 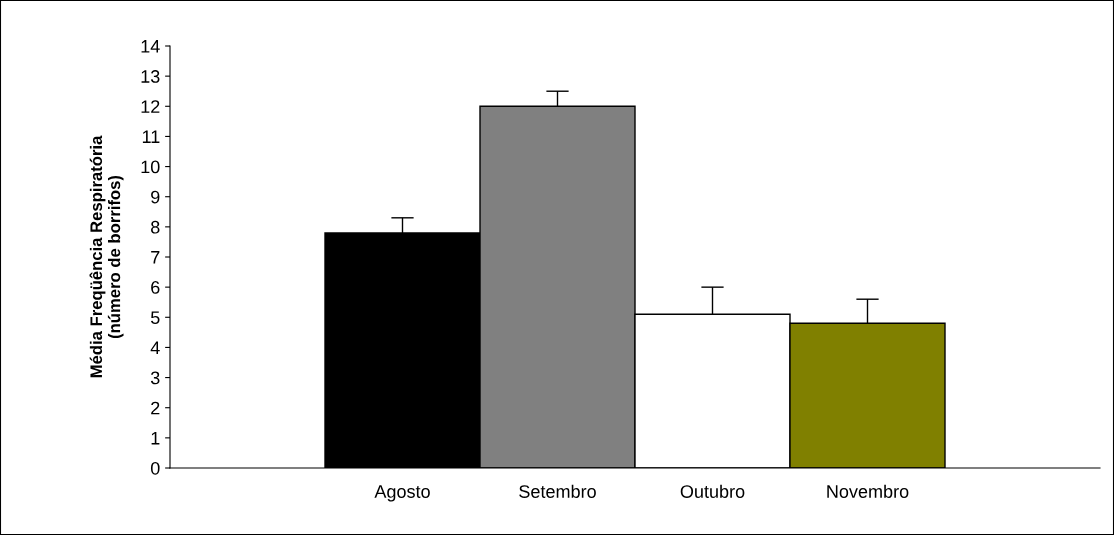 What do you see at coordinates (150, 106) in the screenshot?
I see `y-tick-label: 12` at bounding box center [150, 106].